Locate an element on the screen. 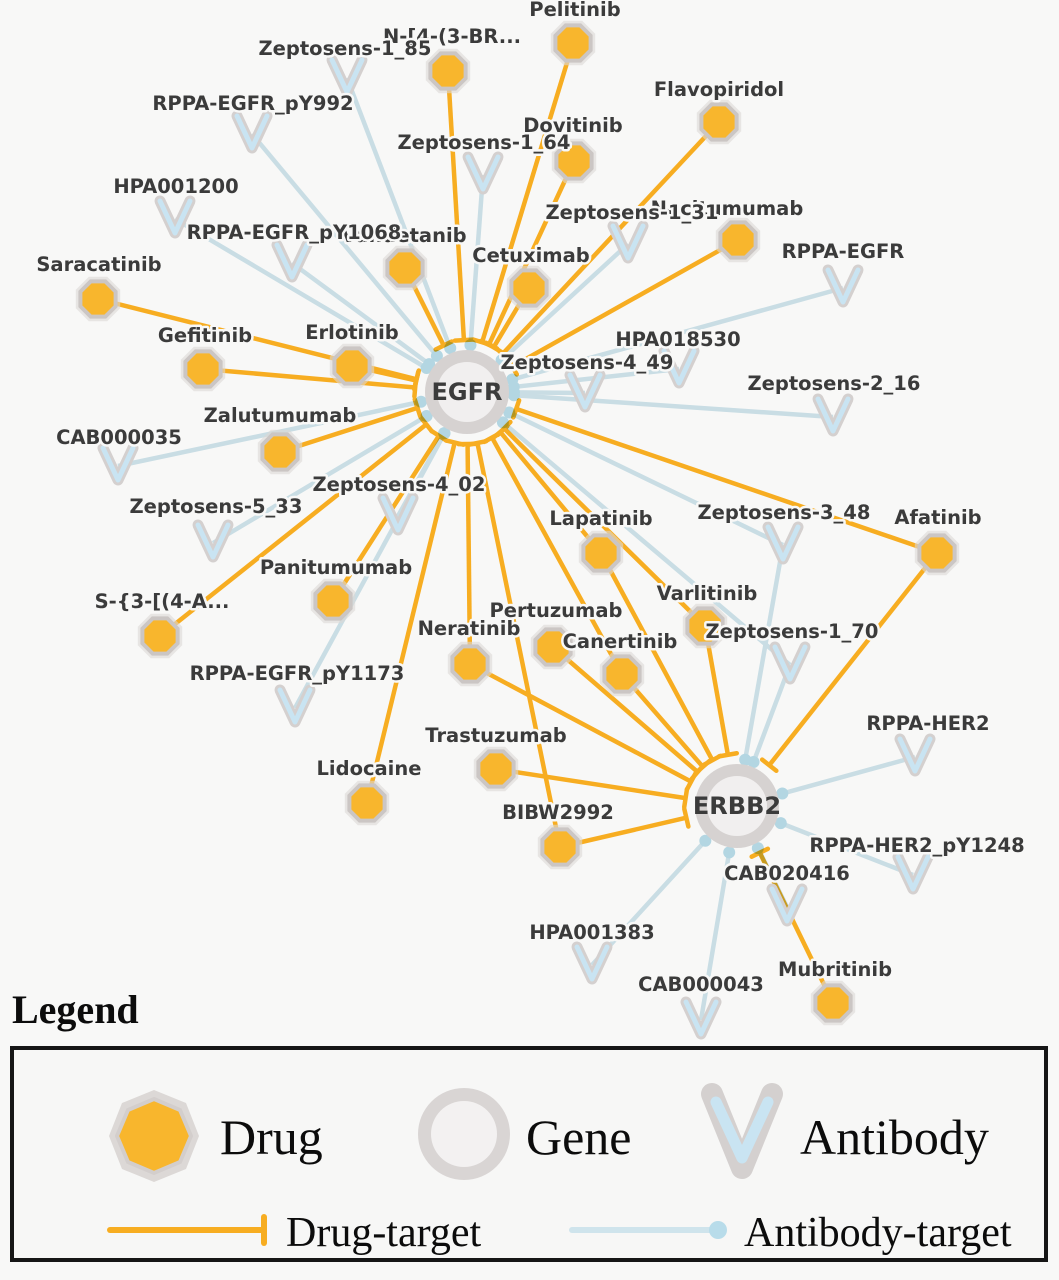  node-label: CAB000043 is located at coordinates (701, 984).